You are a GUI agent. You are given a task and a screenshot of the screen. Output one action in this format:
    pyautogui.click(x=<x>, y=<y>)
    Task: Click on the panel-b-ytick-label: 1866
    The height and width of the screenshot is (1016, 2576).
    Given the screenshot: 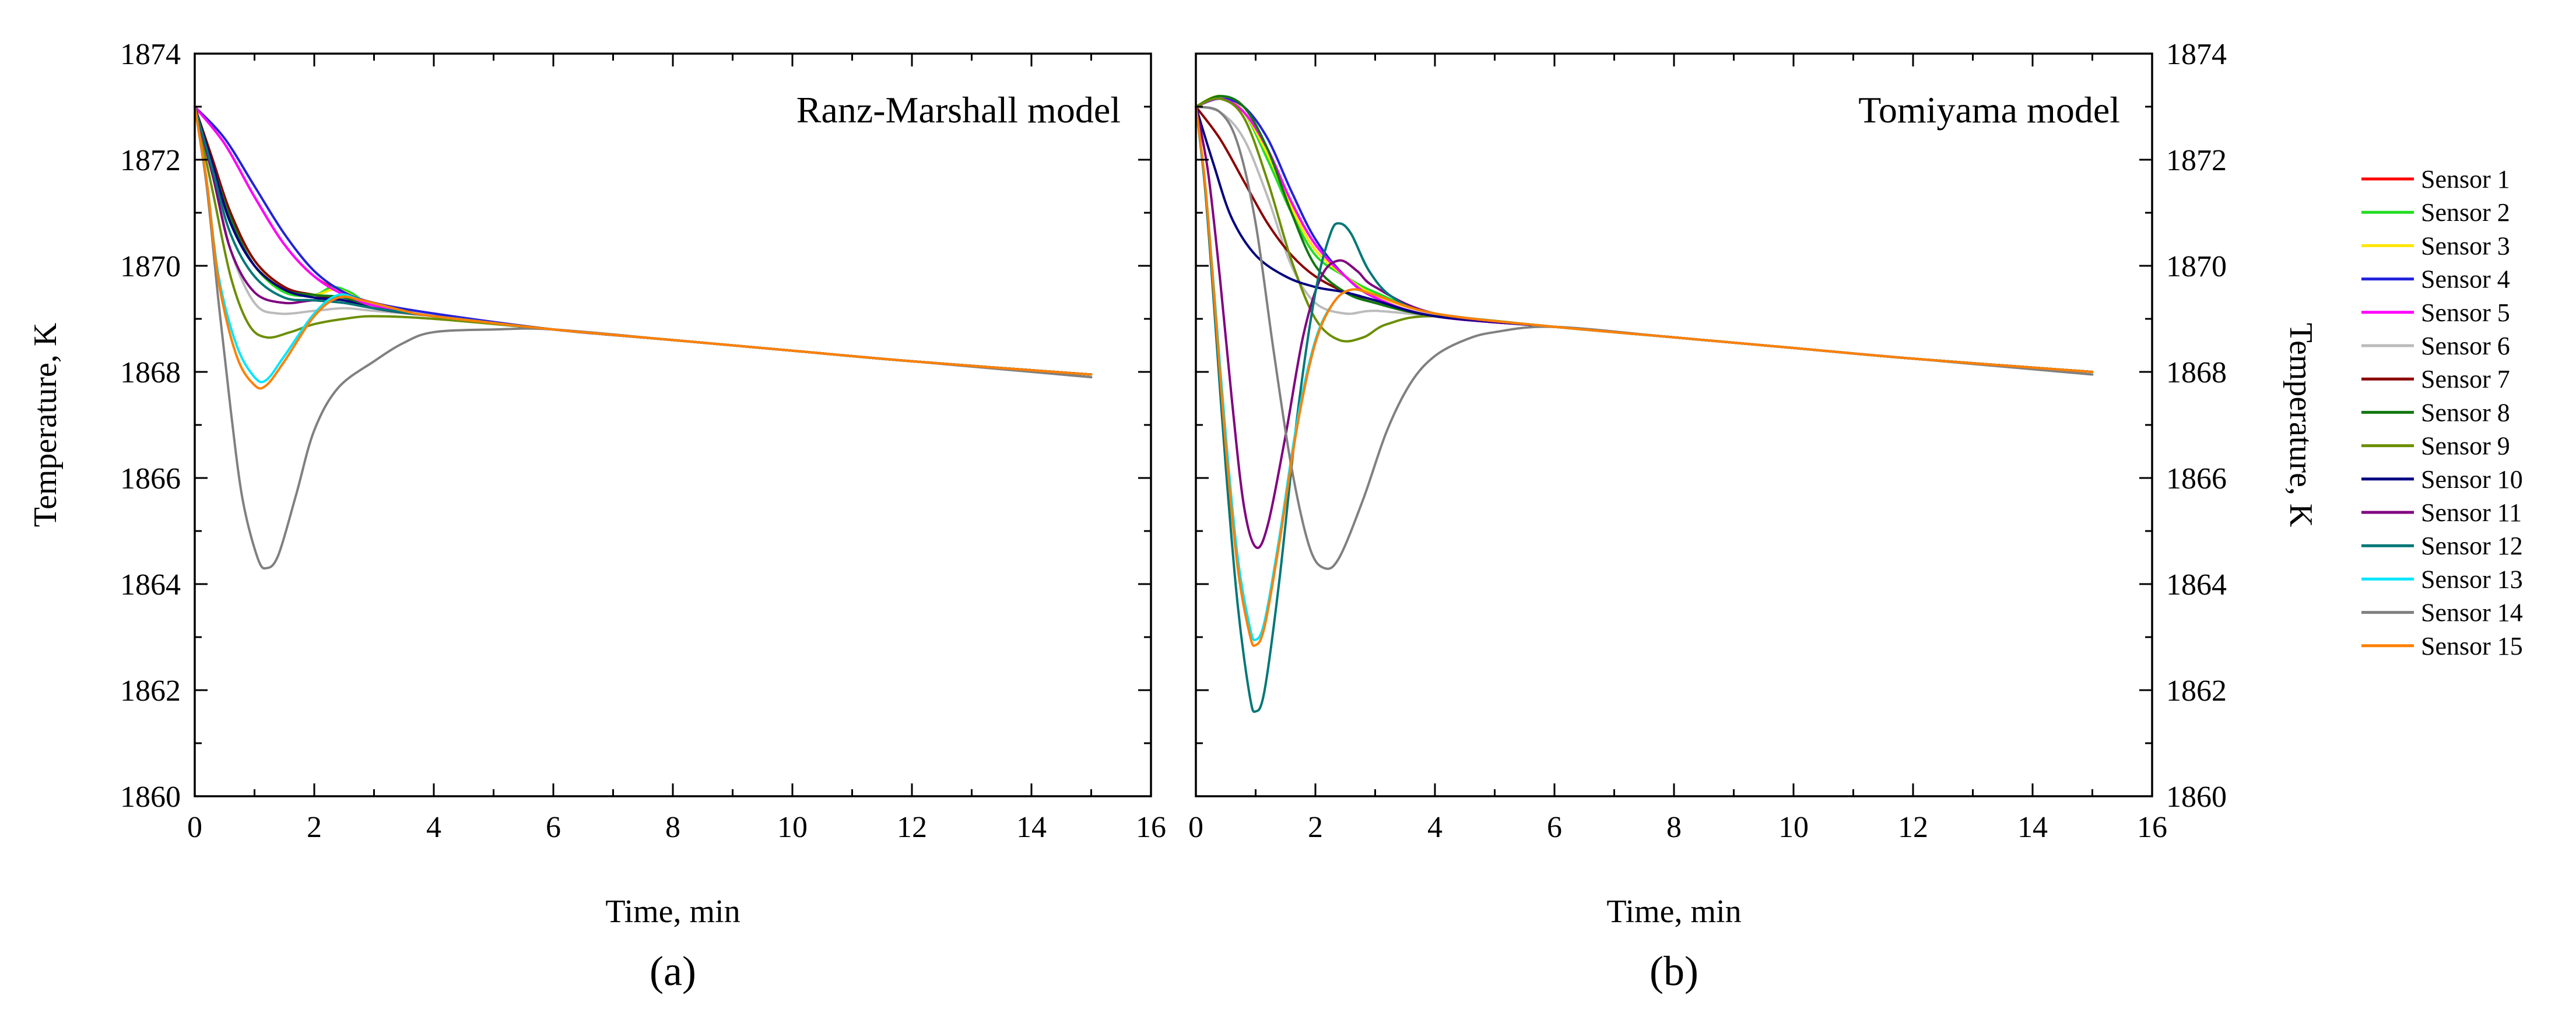 What is the action you would take?
    pyautogui.click(x=2196, y=478)
    